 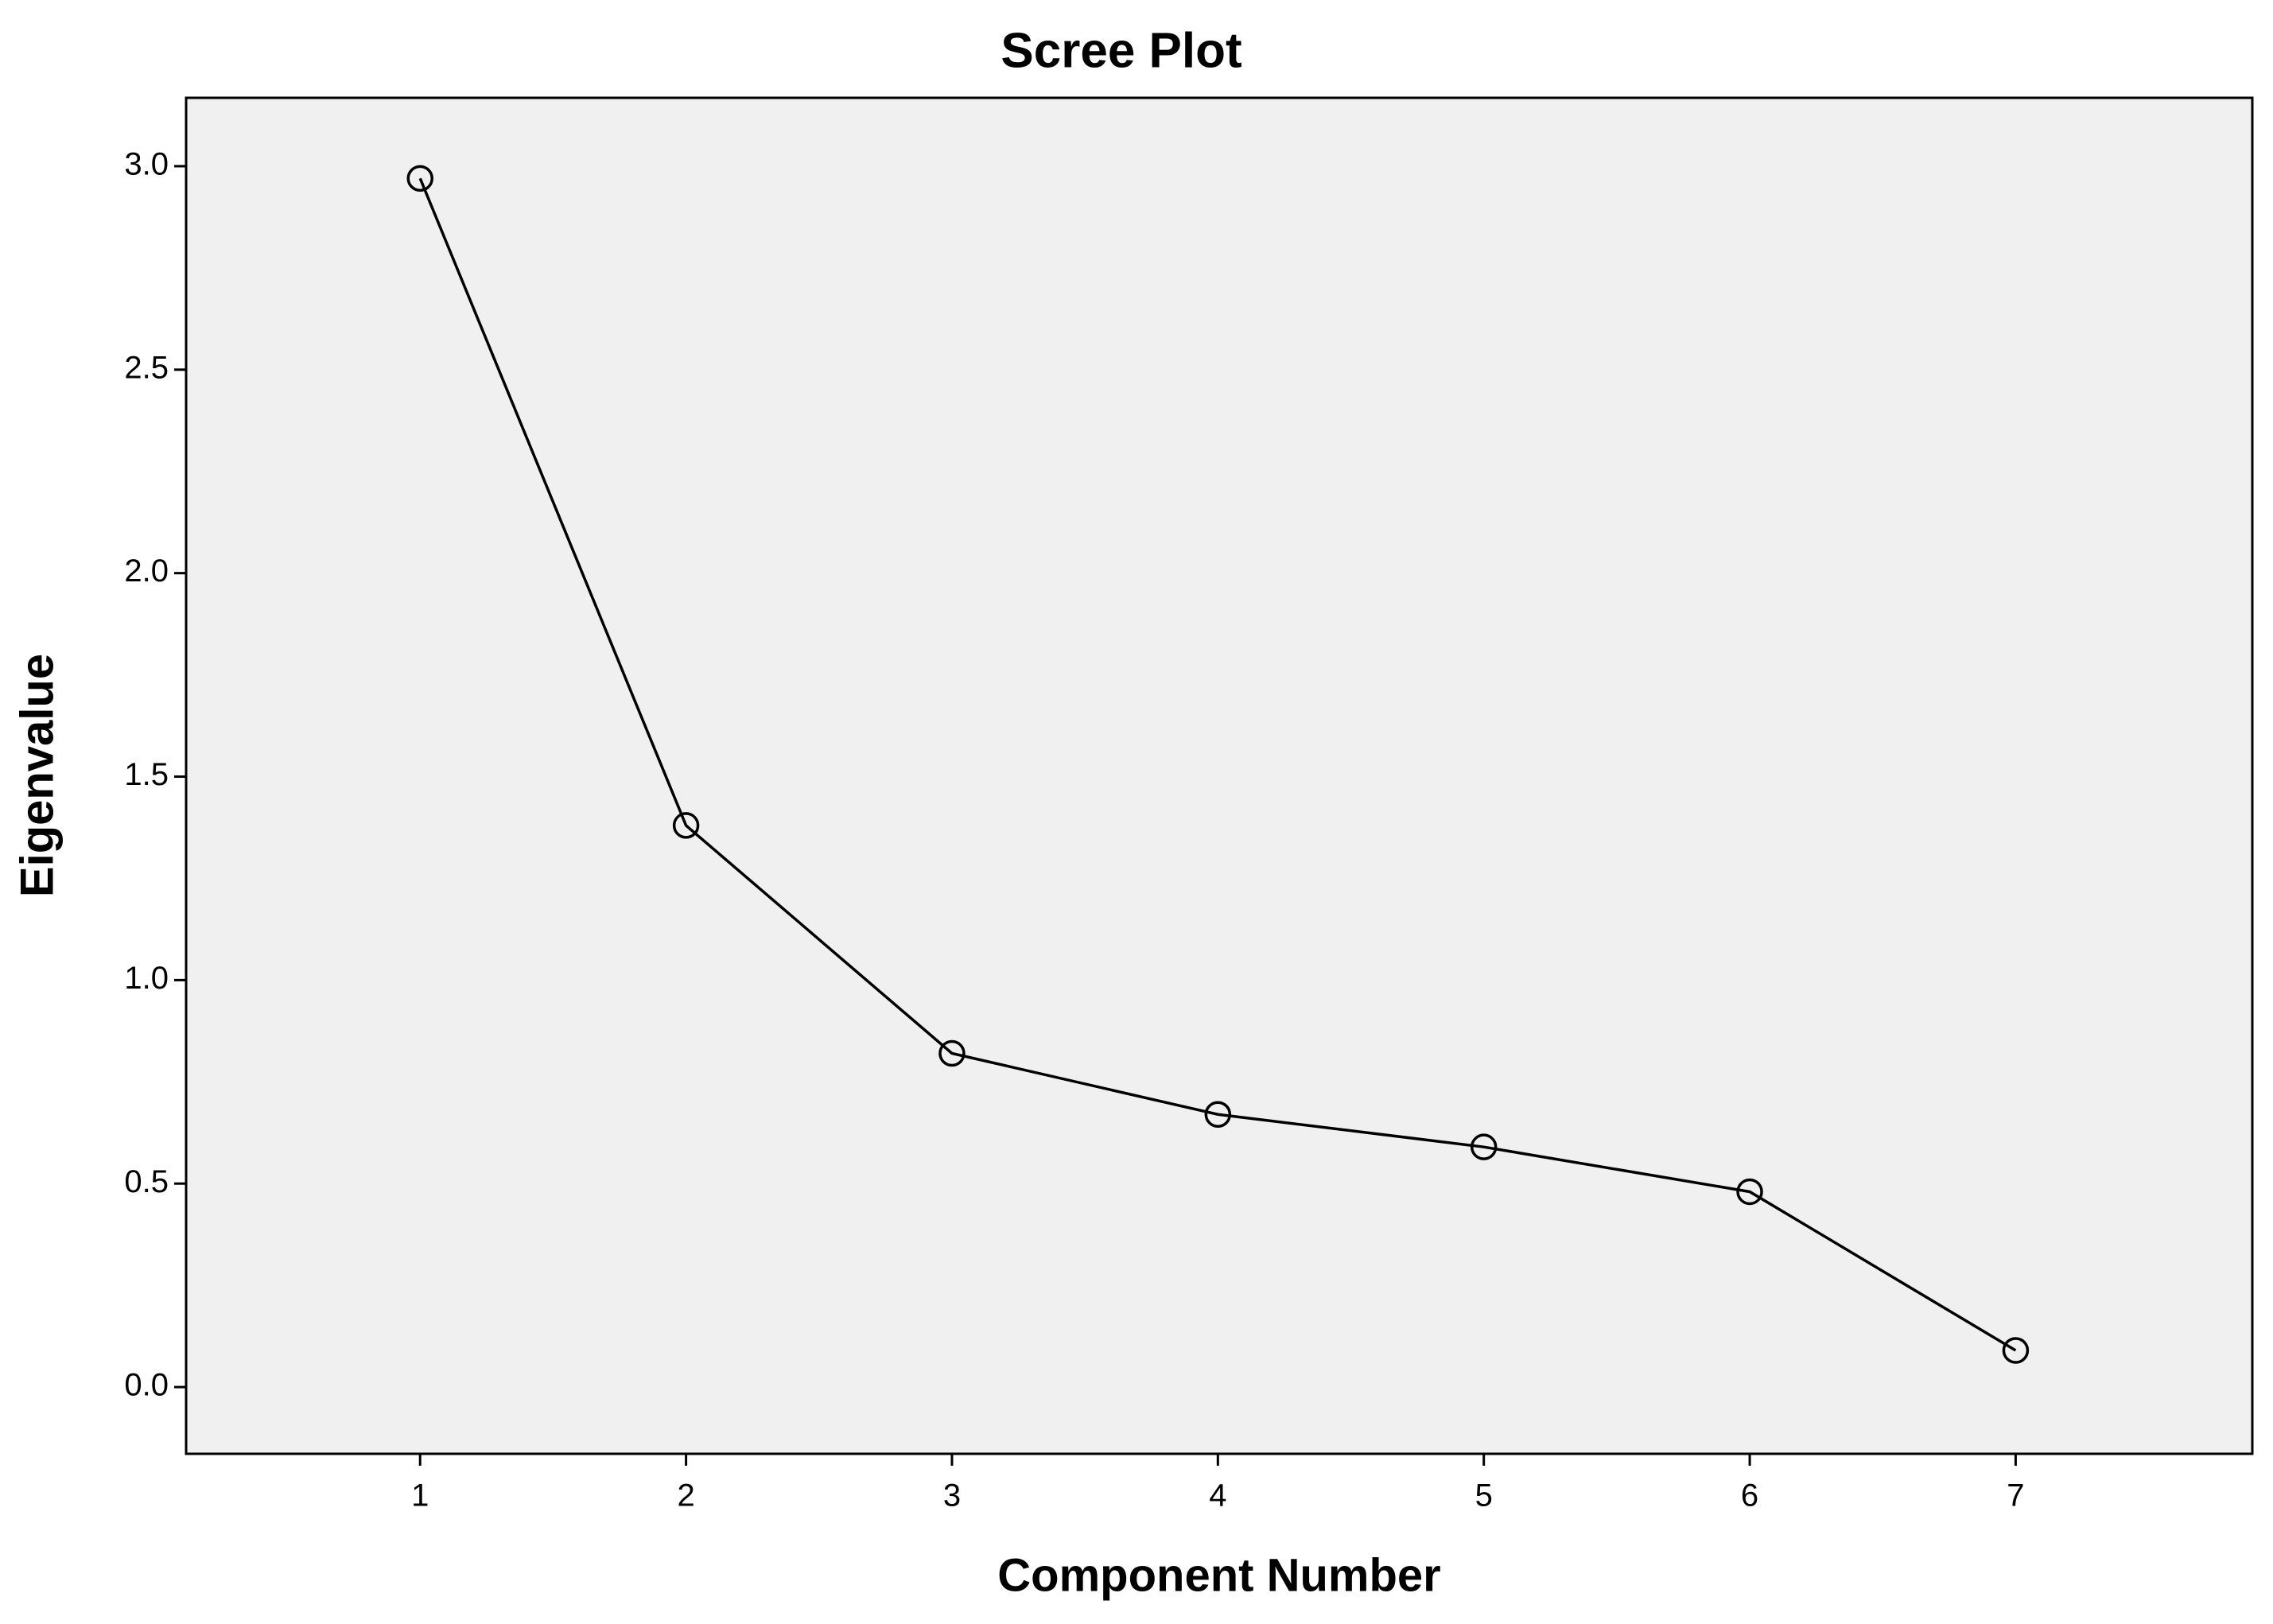 What do you see at coordinates (1217, 1495) in the screenshot?
I see `x-tick-label: 4` at bounding box center [1217, 1495].